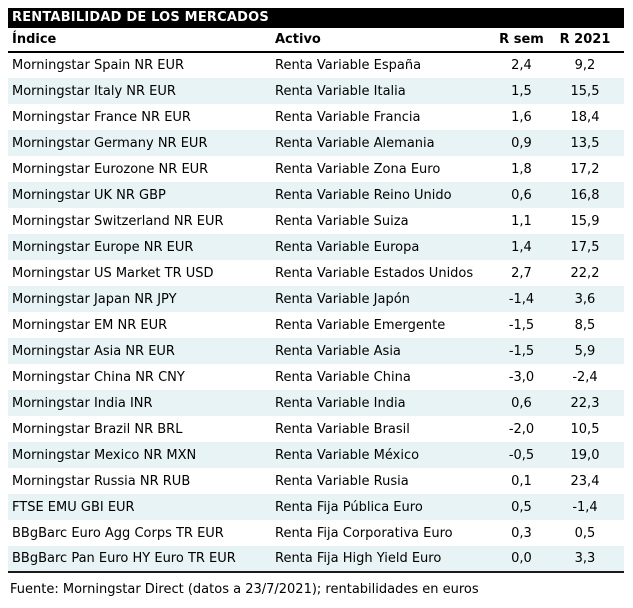  Describe the element at coordinates (97, 429) in the screenshot. I see `cell-indice: Morningstar Brazil NR BRL` at that location.